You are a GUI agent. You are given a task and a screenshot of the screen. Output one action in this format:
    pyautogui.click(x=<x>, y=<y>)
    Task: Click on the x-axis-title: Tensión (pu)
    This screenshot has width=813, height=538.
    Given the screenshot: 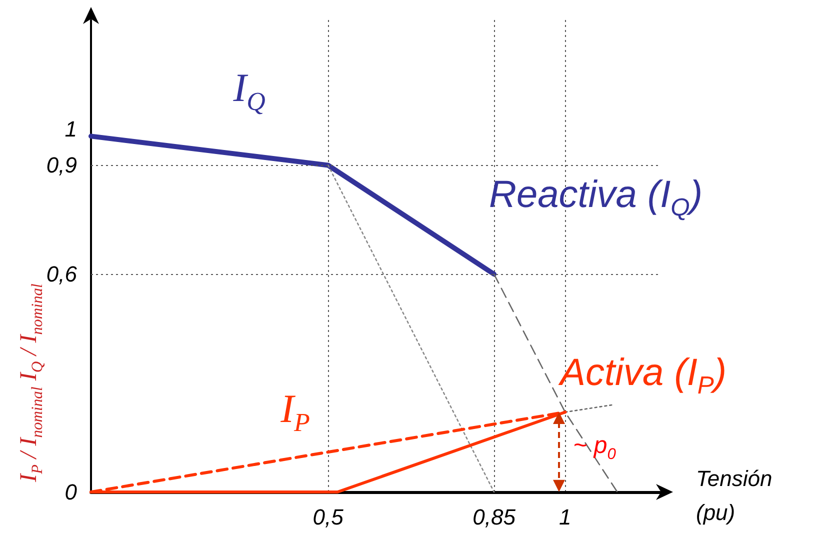 What is the action you would take?
    pyautogui.click(x=735, y=496)
    